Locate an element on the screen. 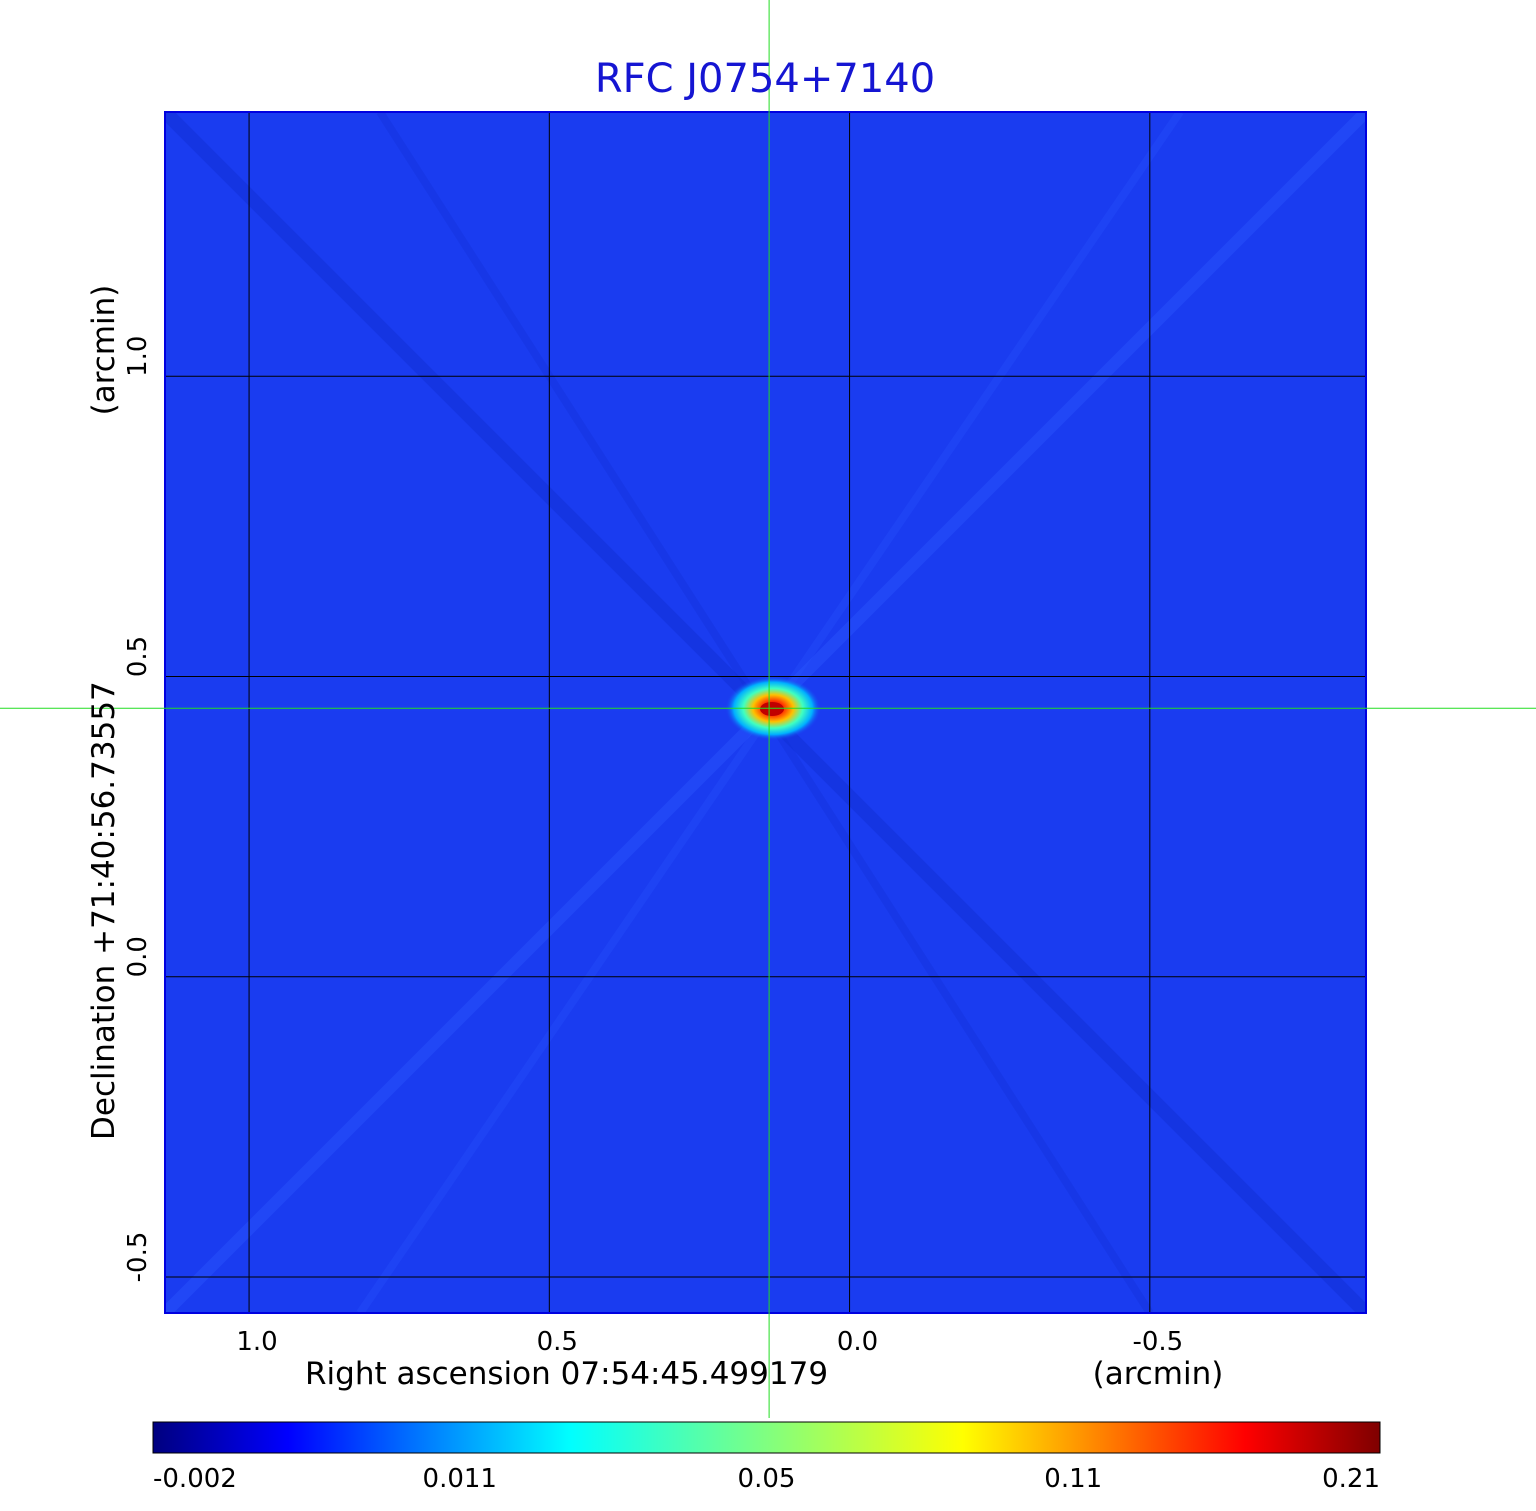 This screenshot has height=1511, width=1536. y-axis-label: Declination +71:40:56.73557 is located at coordinates (104, 910).